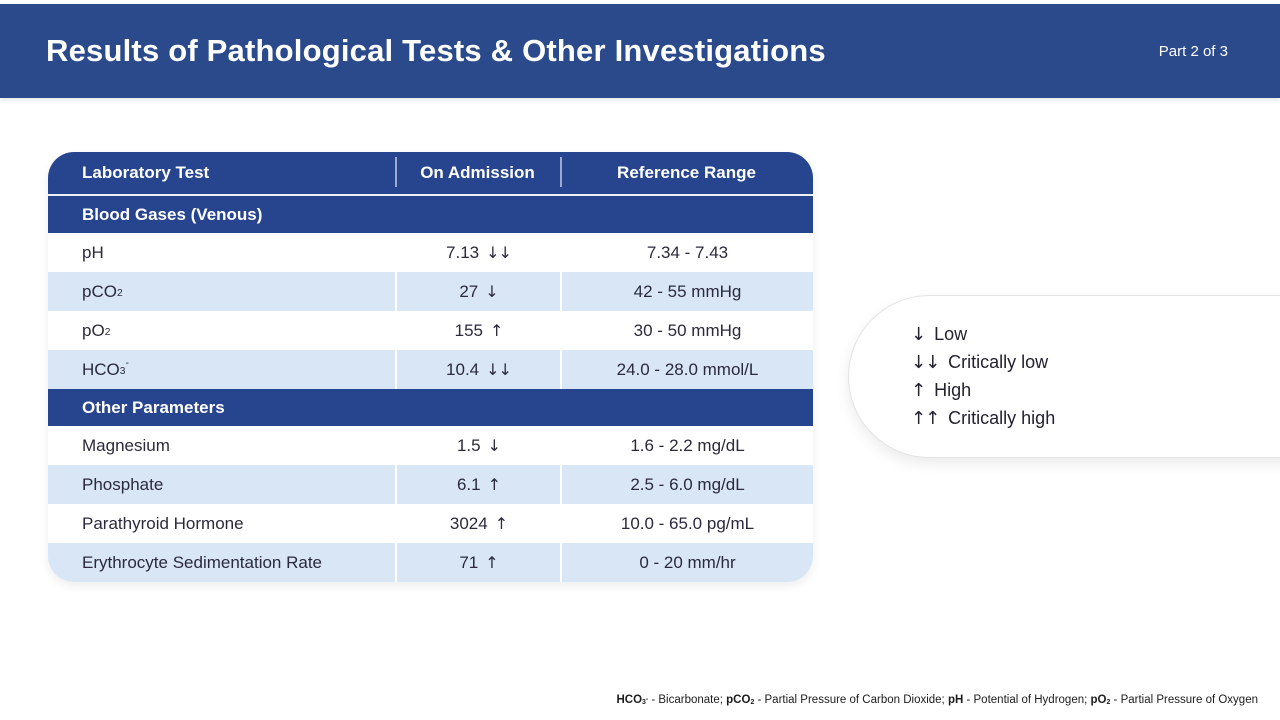  I want to click on legend-label: High, so click(953, 390).